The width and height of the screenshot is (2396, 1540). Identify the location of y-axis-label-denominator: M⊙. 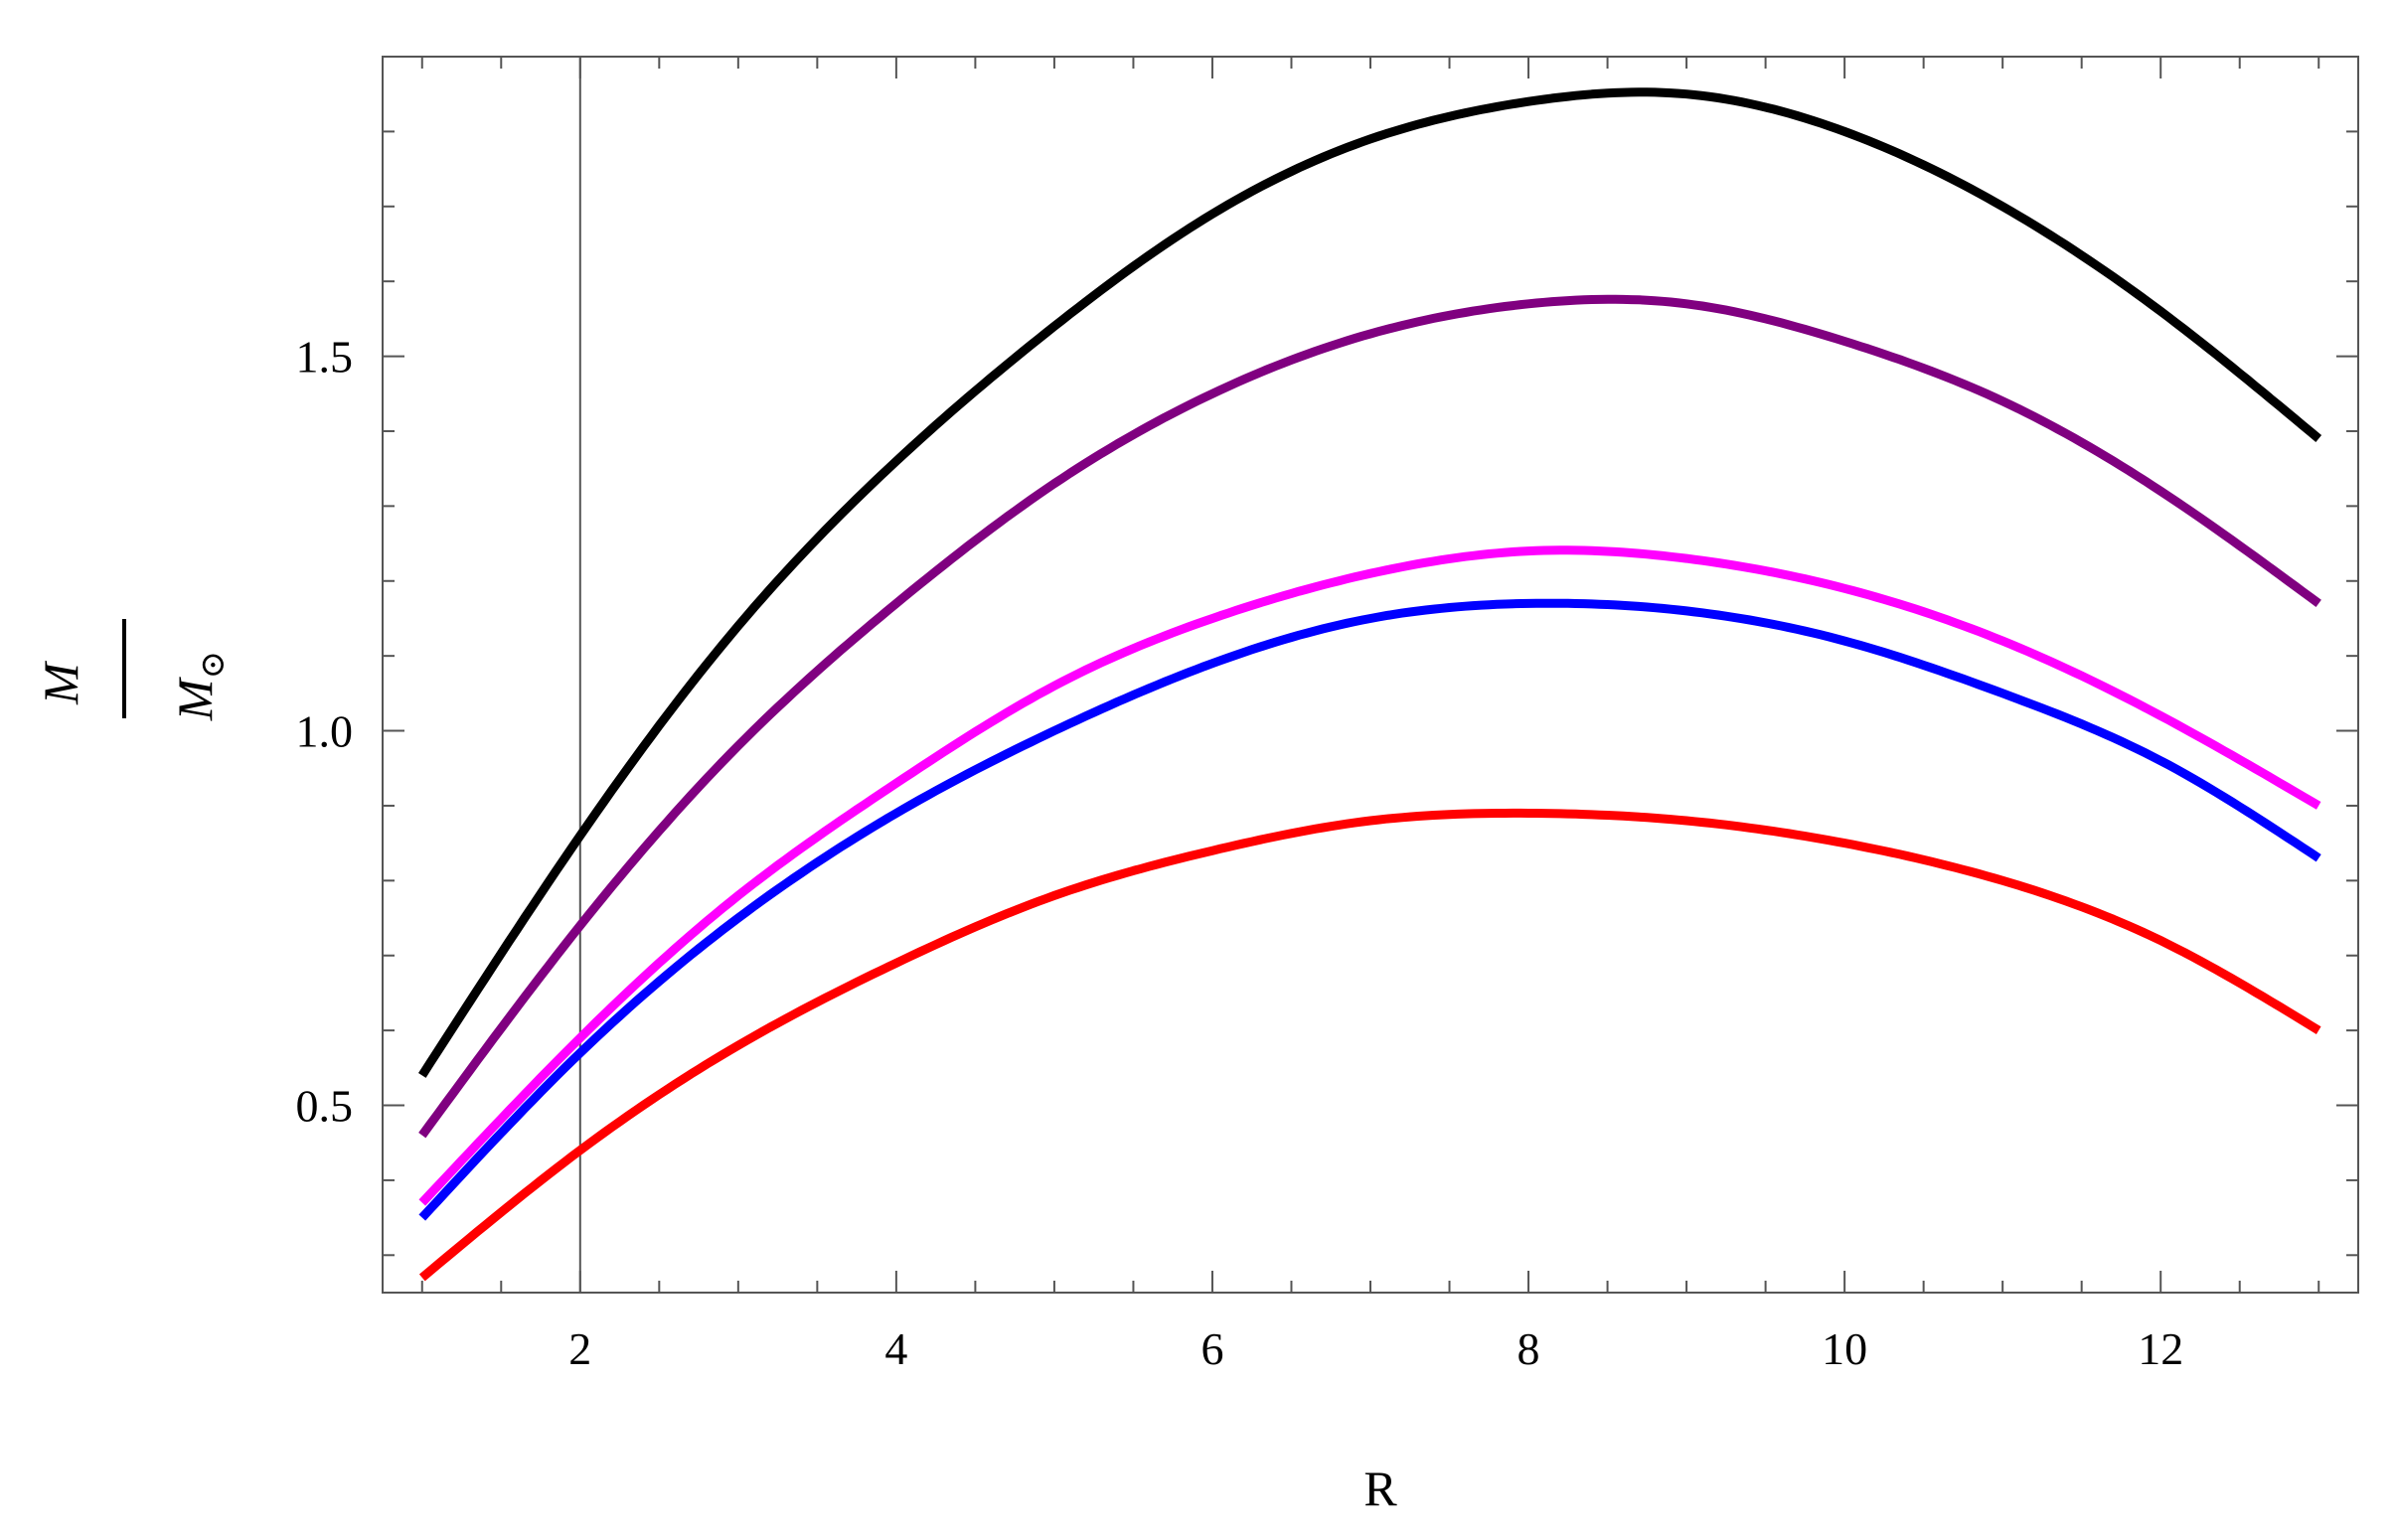
(200, 686).